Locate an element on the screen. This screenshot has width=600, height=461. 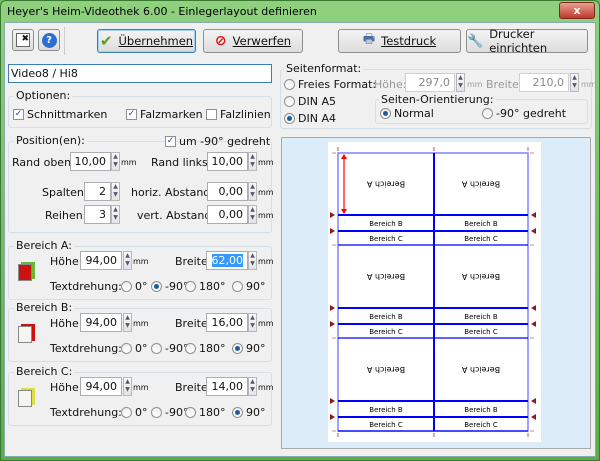
bereich-a-rot-r90-radio is located at coordinates (237, 286).